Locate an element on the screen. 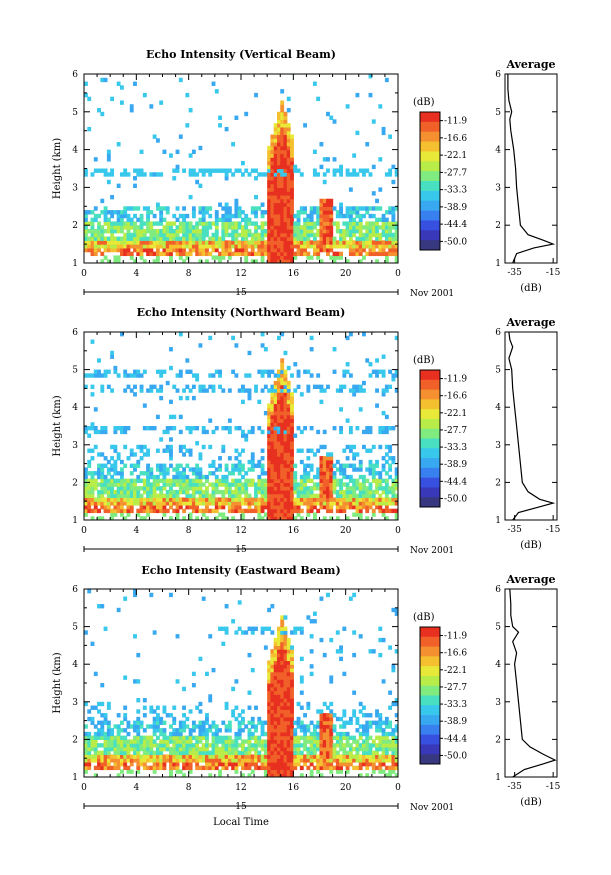 This screenshot has height=875, width=611. y-tick-label: 2 is located at coordinates (75, 740).